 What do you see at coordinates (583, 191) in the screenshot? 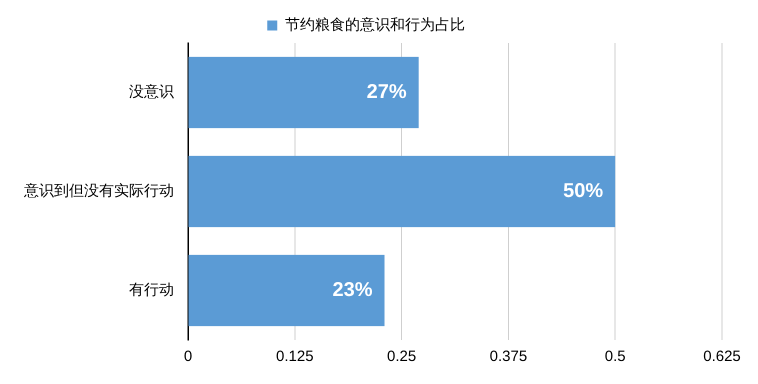
I see `data-label: 50%` at bounding box center [583, 191].